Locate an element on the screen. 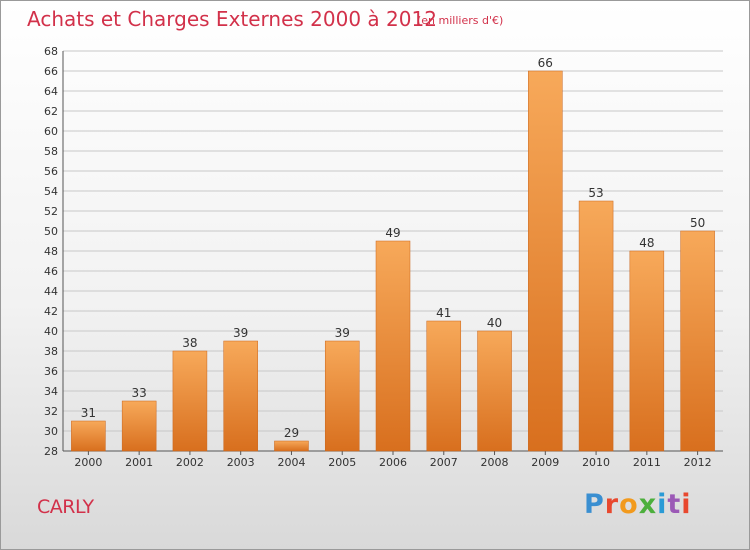 This screenshot has height=550, width=750. proxiti-logo: Proxiti is located at coordinates (638, 504).